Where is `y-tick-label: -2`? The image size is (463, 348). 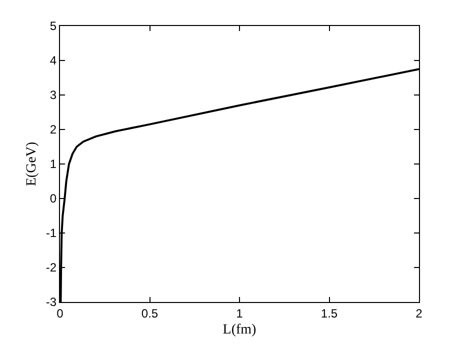 y-tick-label: -2 is located at coordinates (51, 267).